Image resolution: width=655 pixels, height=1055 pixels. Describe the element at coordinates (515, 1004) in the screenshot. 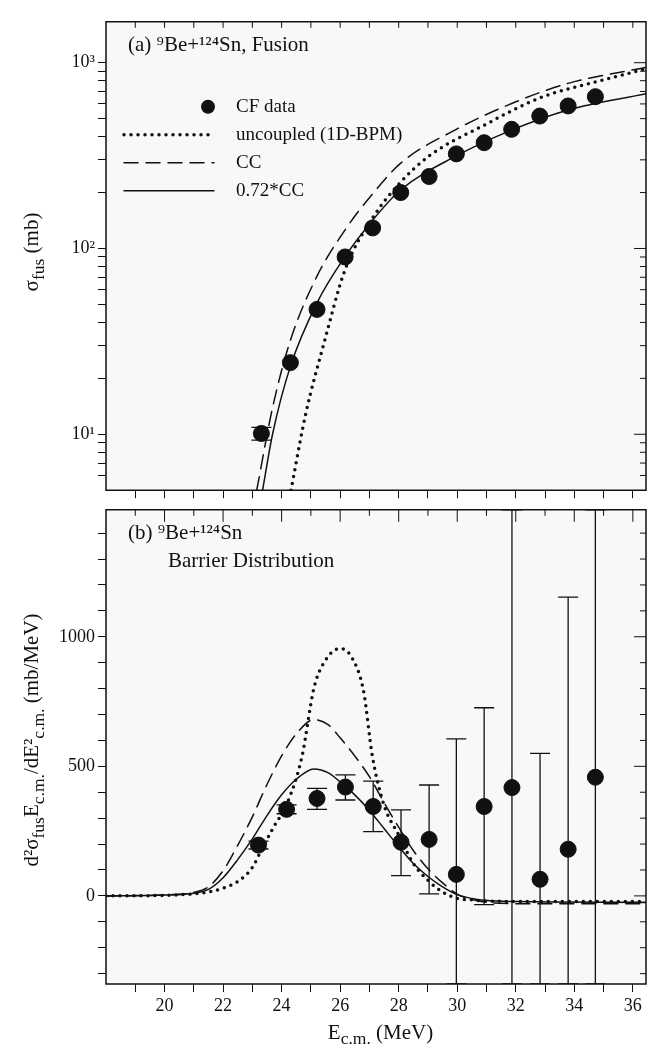

I see `x-tick-label: 32` at that location.